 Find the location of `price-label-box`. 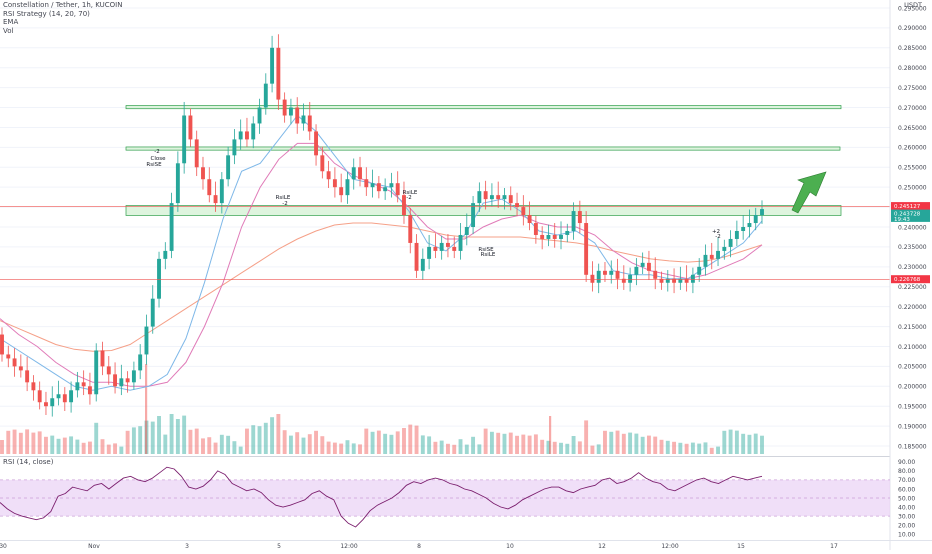

price-label-box is located at coordinates (910, 218).